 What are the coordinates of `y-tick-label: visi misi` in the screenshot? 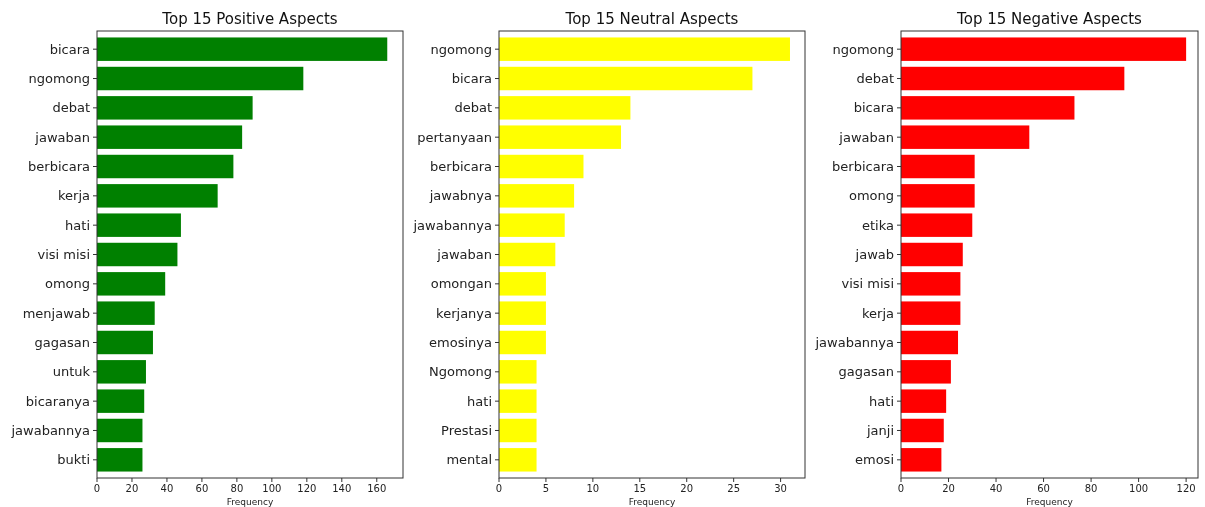 It's located at (63, 254).